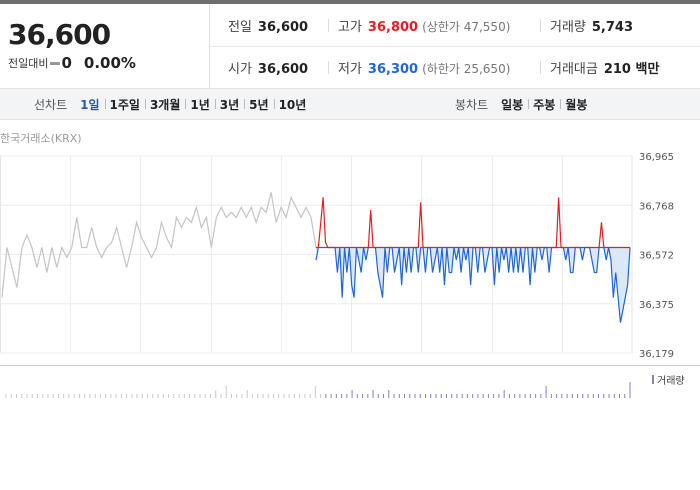 This screenshot has height=490, width=700. Describe the element at coordinates (350, 2) in the screenshot. I see `top-border` at that location.